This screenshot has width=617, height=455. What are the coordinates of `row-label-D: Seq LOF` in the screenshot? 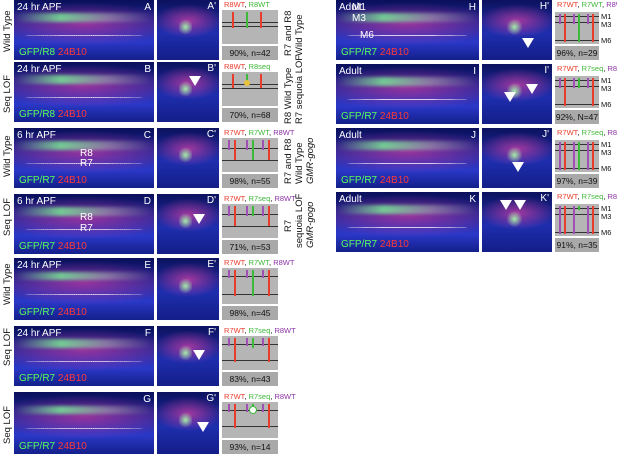 It's located at (7, 216).